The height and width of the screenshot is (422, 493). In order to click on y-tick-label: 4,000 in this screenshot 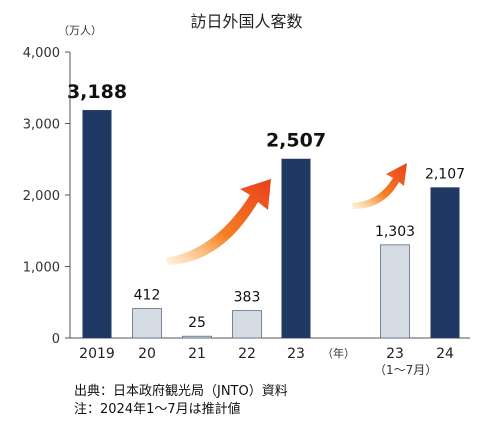, I will do `click(41, 53)`.